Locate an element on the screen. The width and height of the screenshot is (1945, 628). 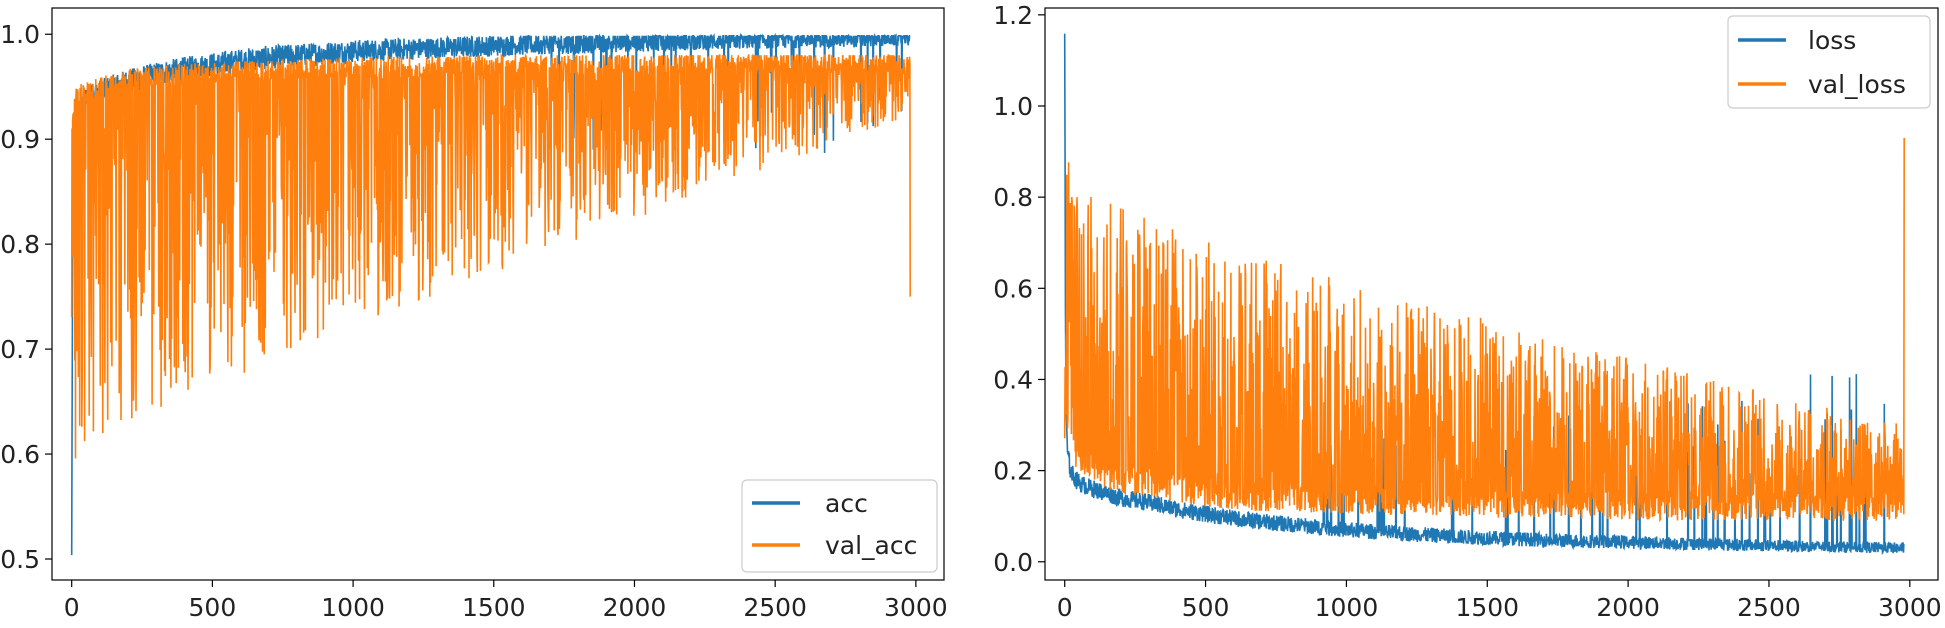
loss-x-axis: 0 500 1000 1500 2000 2500 3000 is located at coordinates (1499, 601).